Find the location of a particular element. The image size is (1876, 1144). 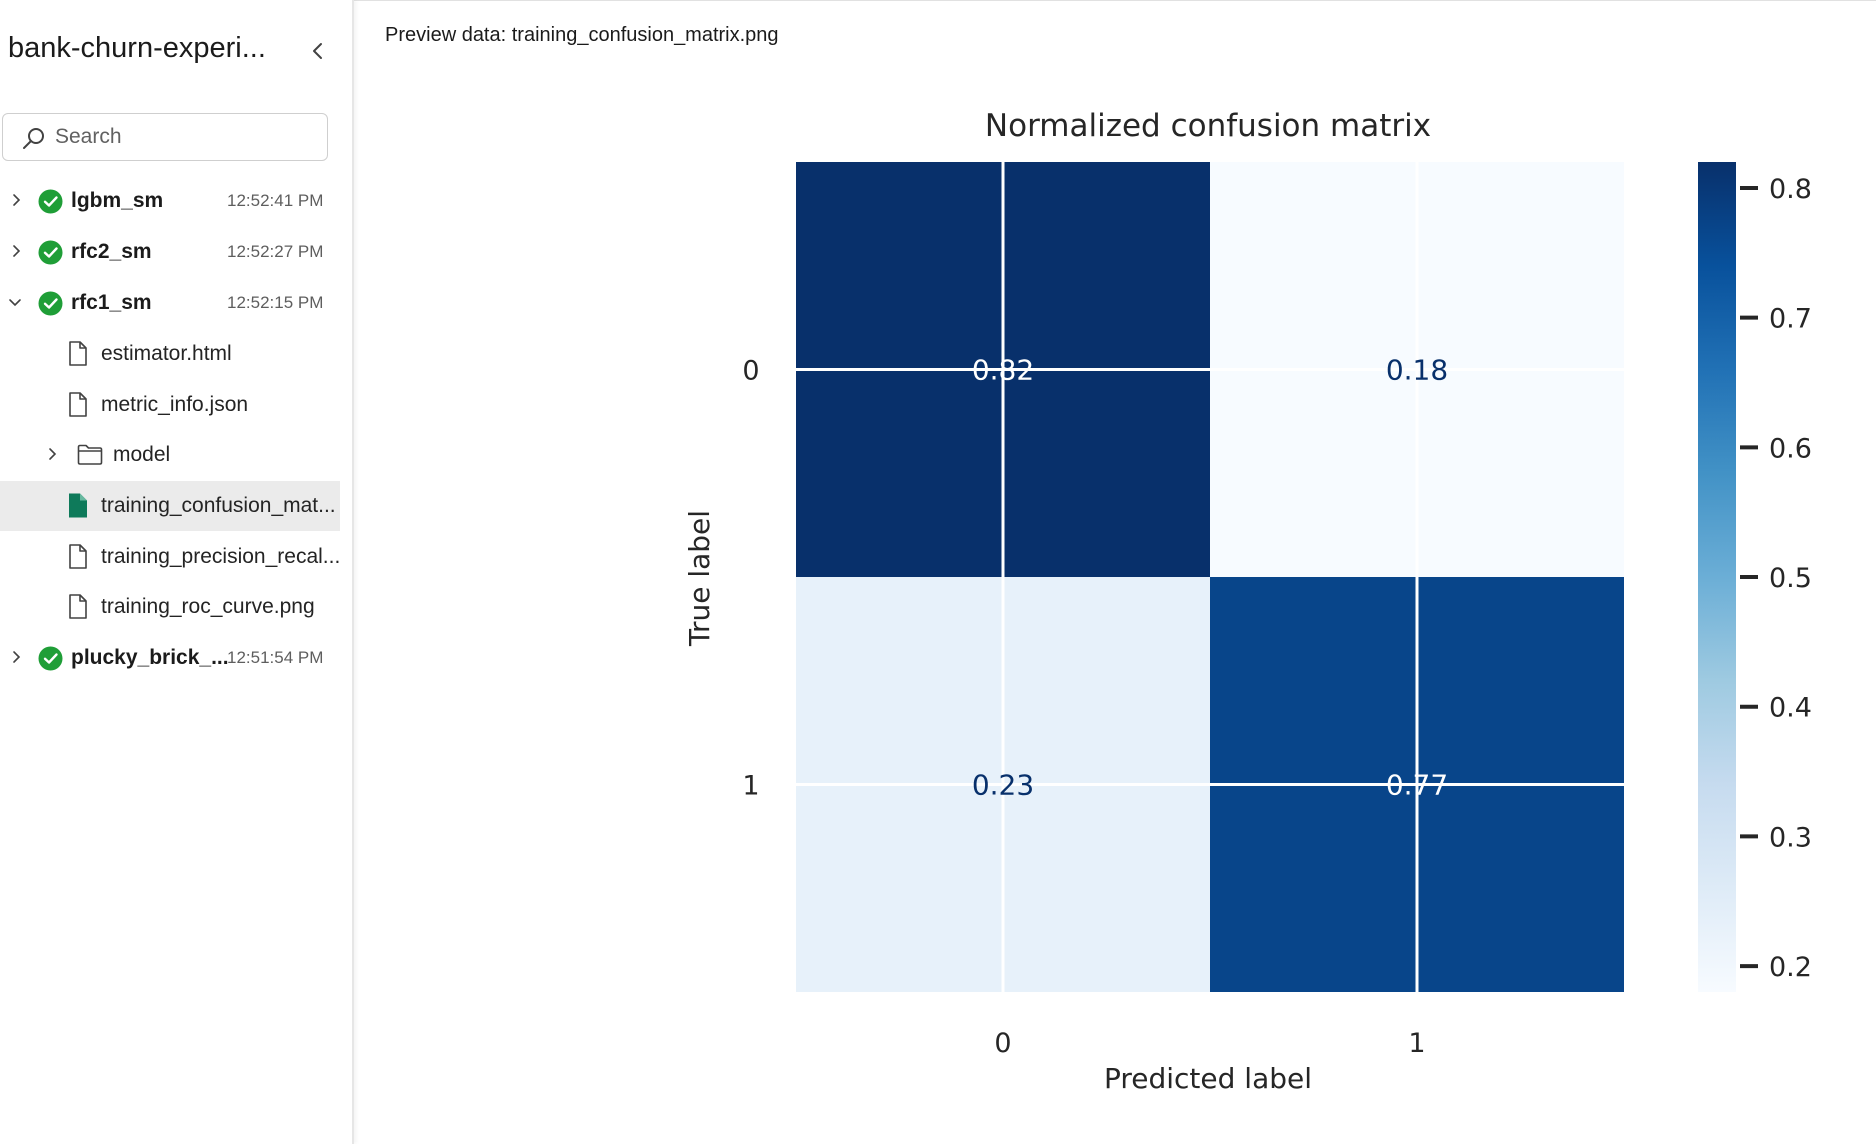

x-tick-label: 0 is located at coordinates (1002, 1043).